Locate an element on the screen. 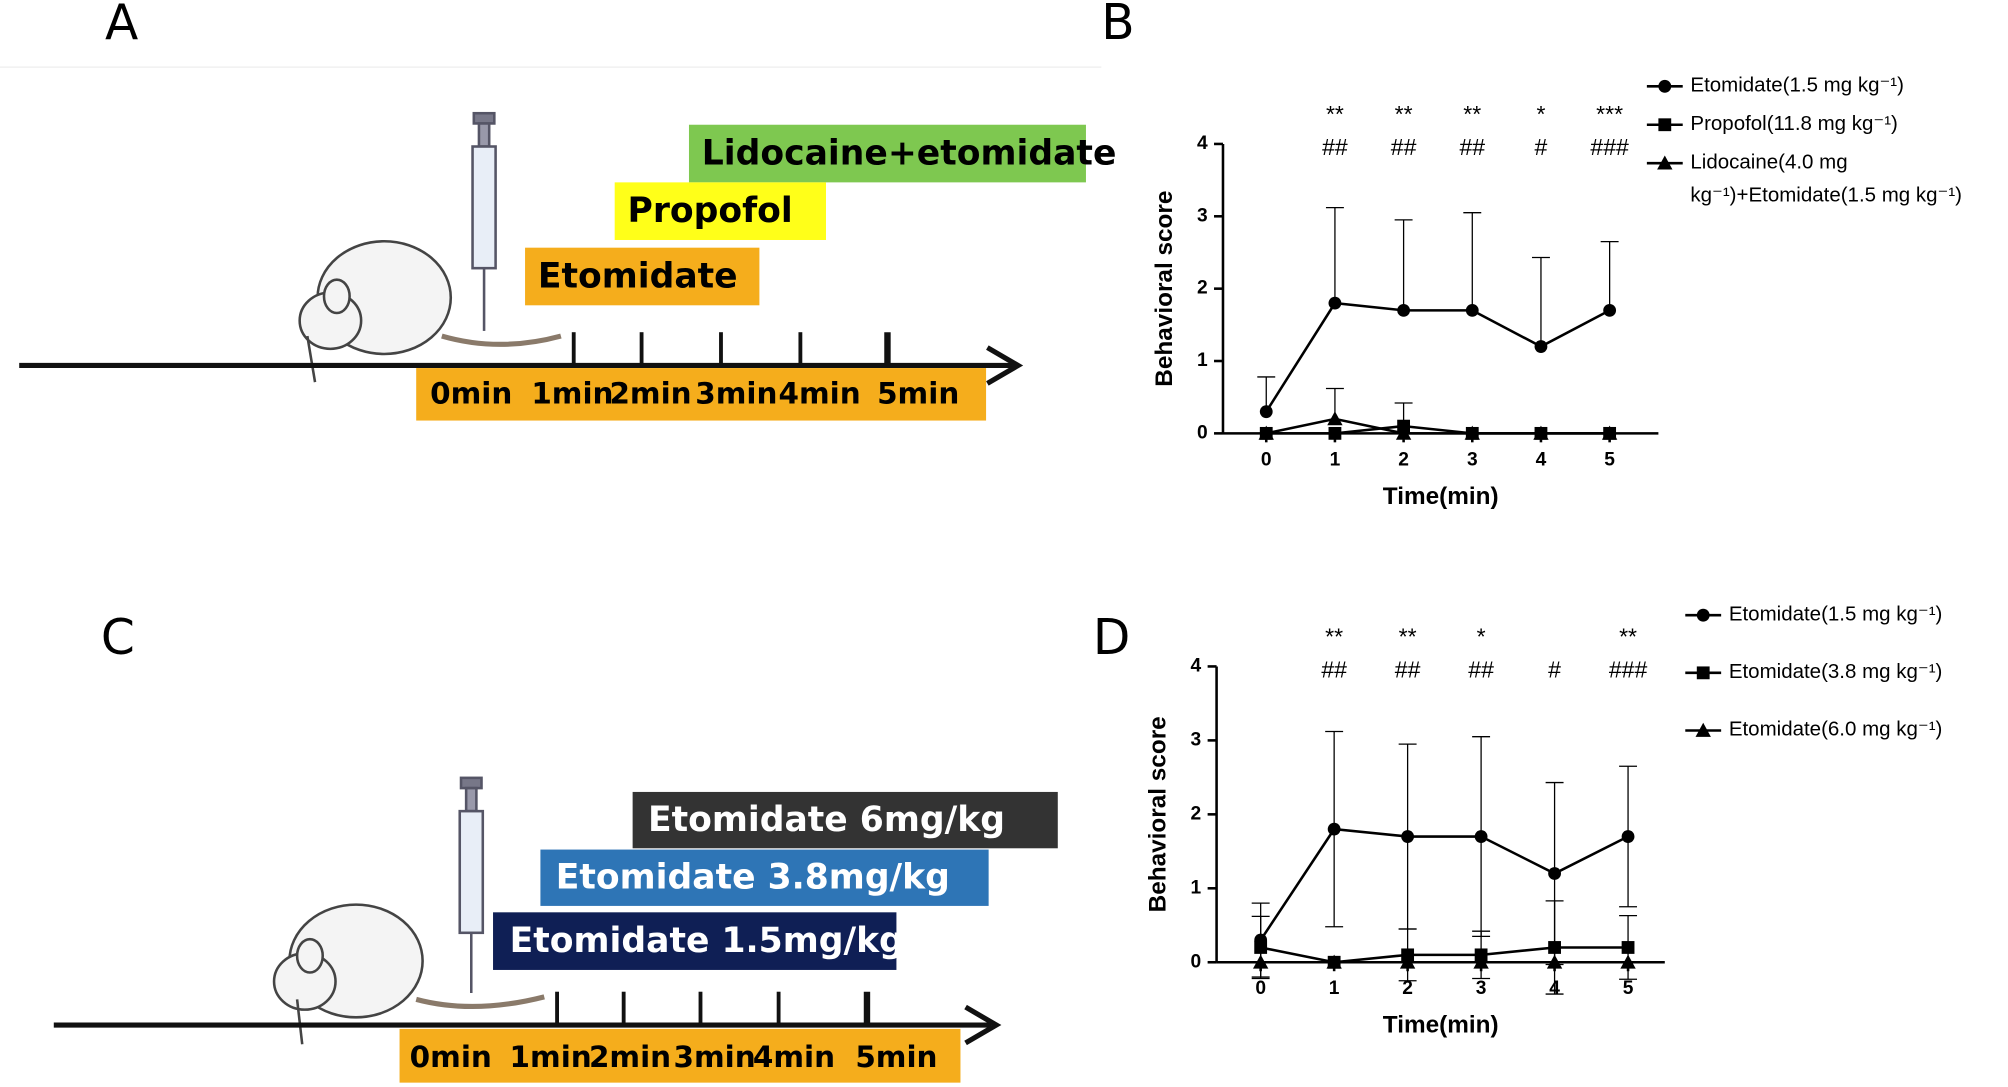  drug-label: Etomidate 1.5mg/kg is located at coordinates (707, 941).